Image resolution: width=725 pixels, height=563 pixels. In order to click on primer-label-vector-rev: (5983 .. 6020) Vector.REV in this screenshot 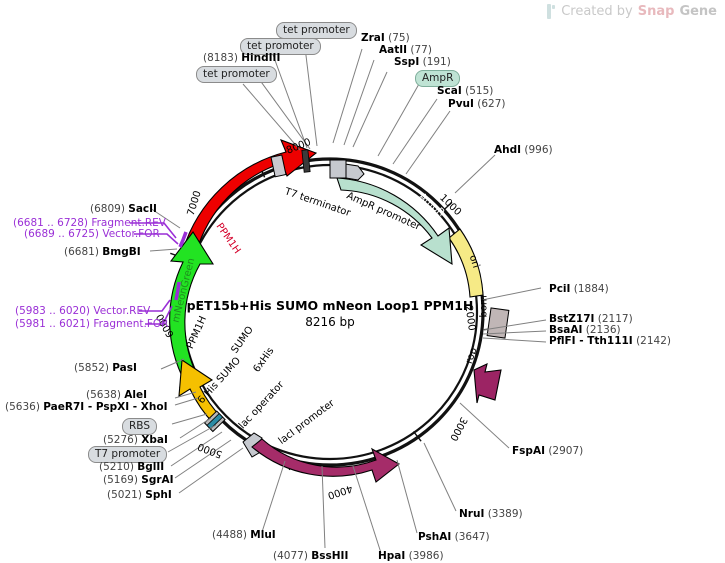, I will do `click(82, 311)`.